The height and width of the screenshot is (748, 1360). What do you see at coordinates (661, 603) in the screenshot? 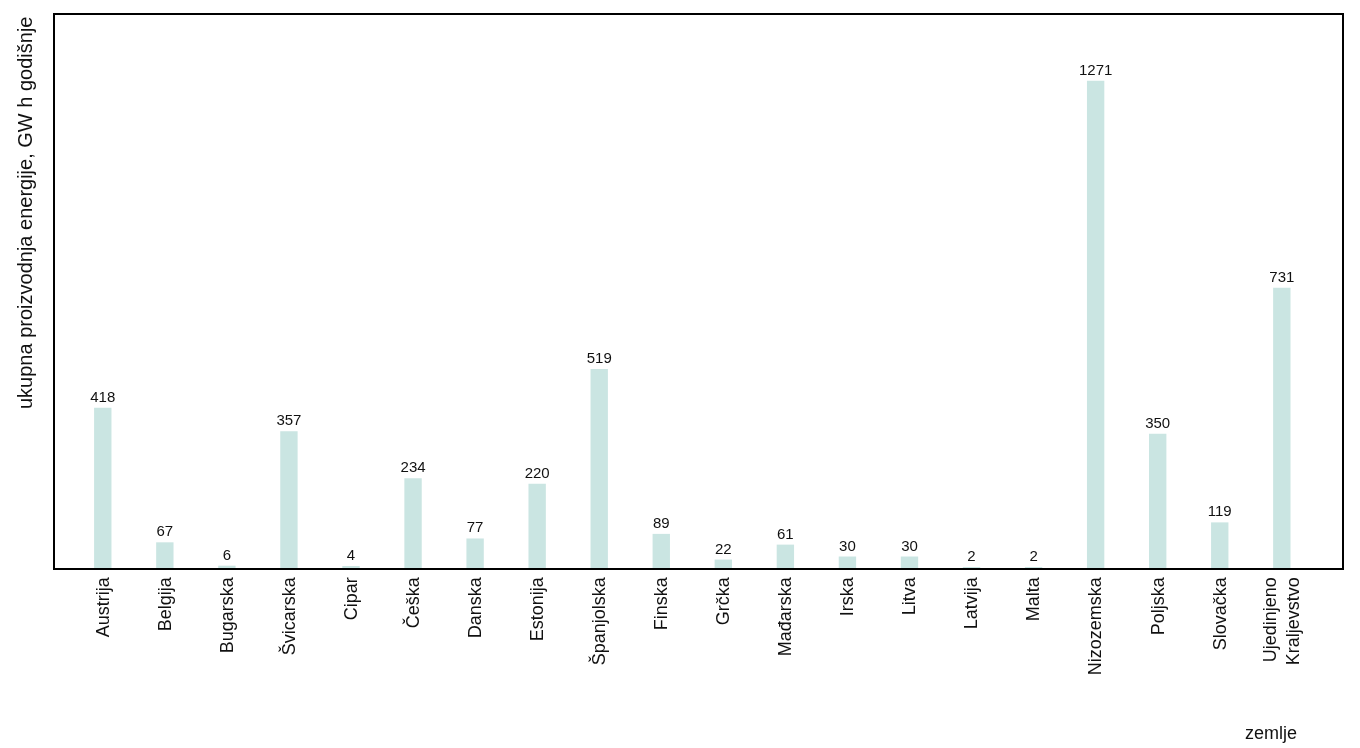
I see `x-tick-label: Finska` at bounding box center [661, 603].